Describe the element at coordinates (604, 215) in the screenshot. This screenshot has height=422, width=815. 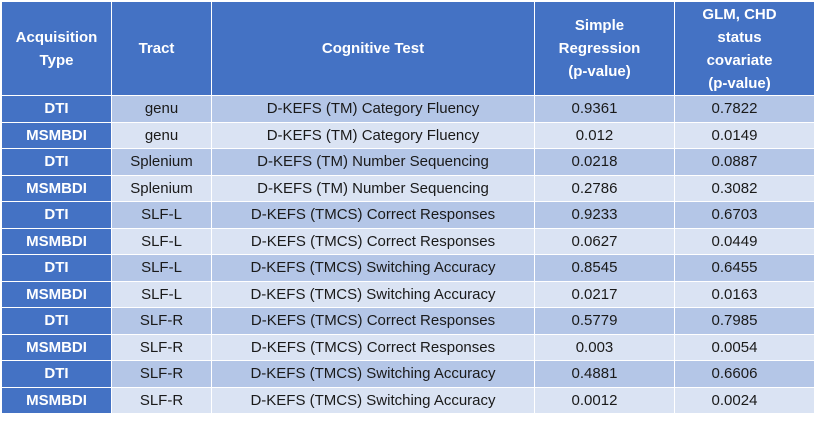
I see `simple-regression-cell: 0.9233` at that location.